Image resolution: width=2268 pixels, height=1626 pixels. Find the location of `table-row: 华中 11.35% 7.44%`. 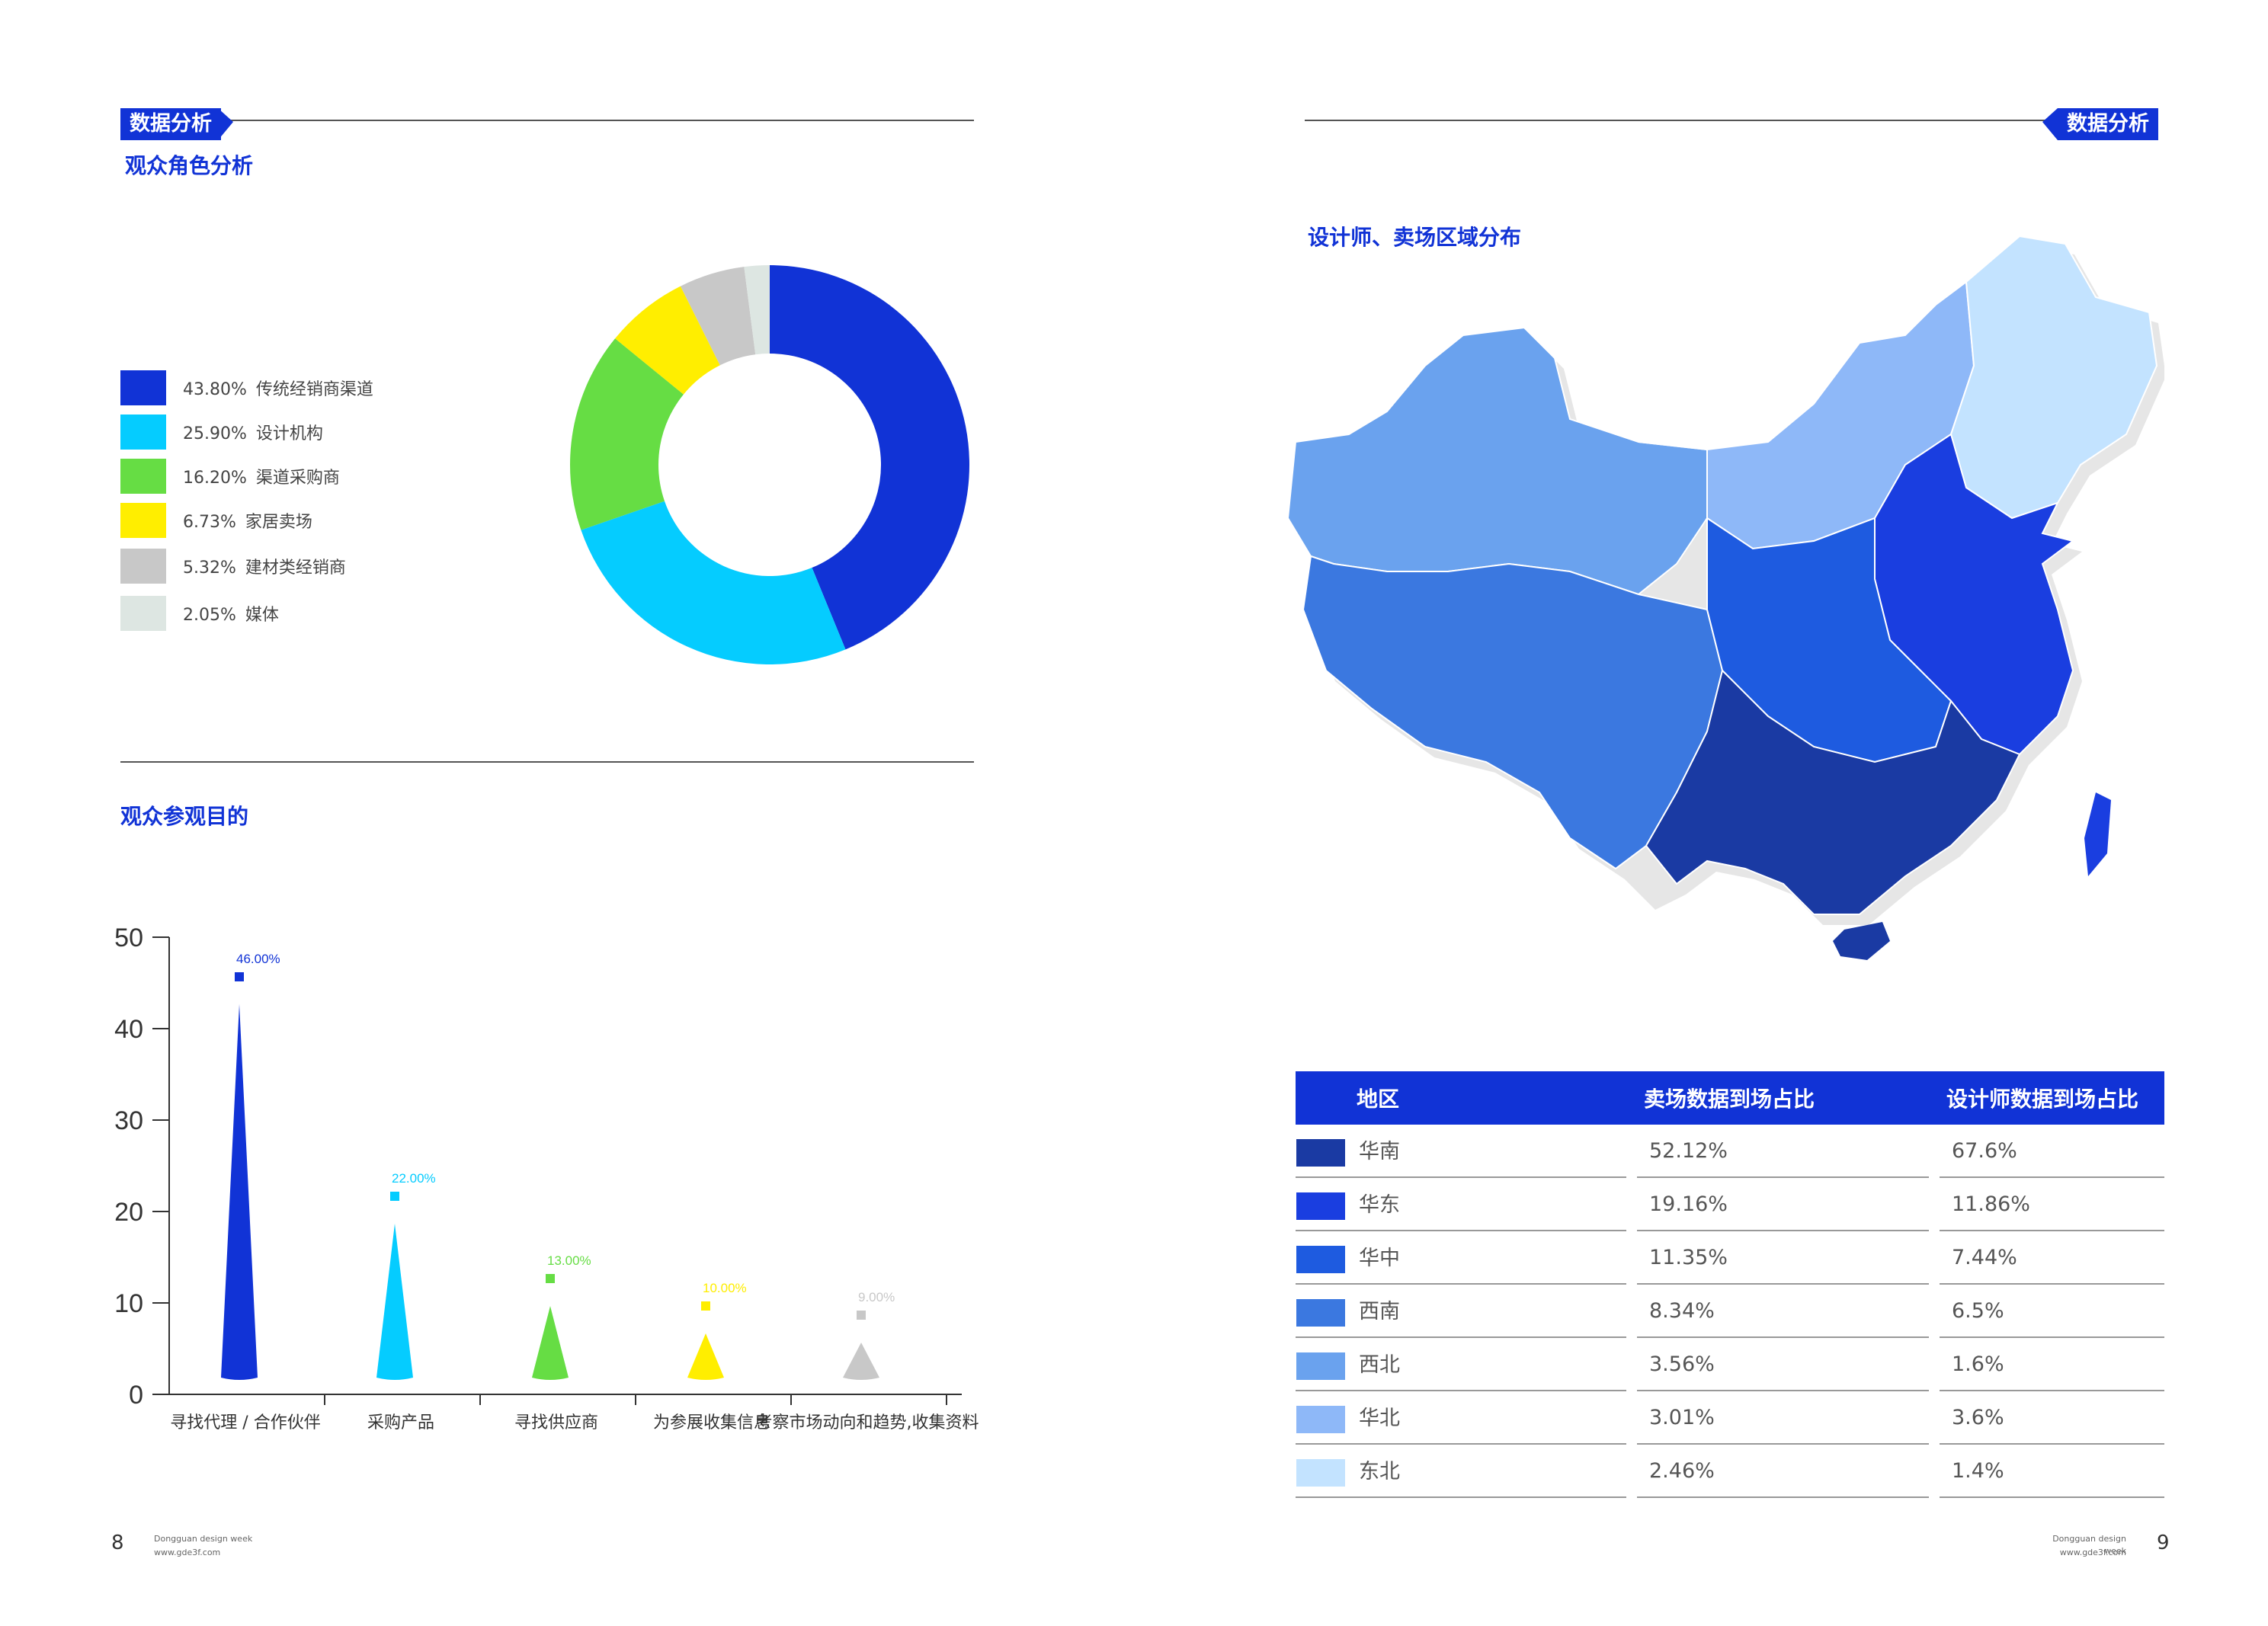

table-row: 华中 11.35% 7.44% is located at coordinates (1730, 1258).